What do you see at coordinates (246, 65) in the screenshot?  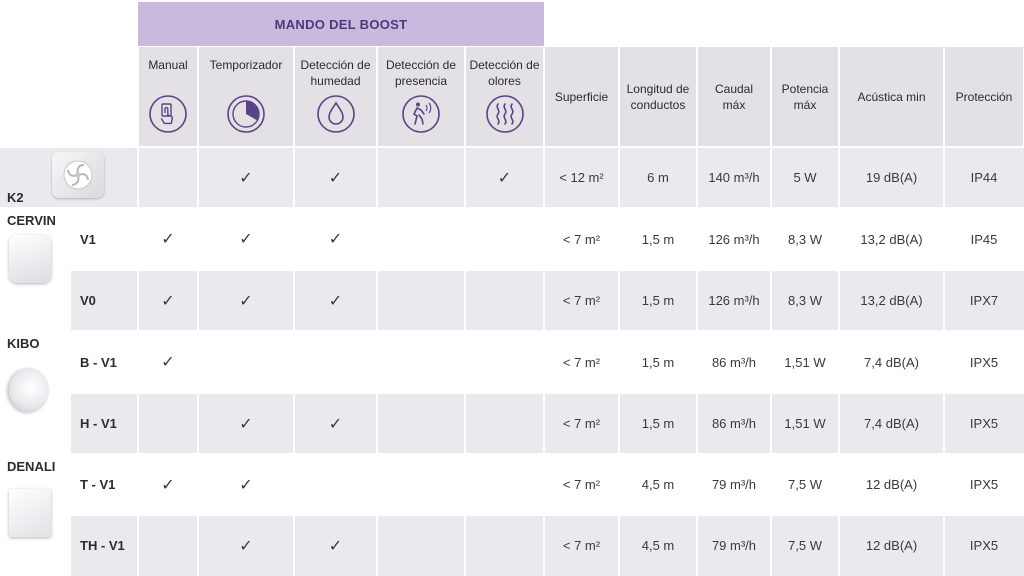 I see `boost-column-label: Temporizador` at bounding box center [246, 65].